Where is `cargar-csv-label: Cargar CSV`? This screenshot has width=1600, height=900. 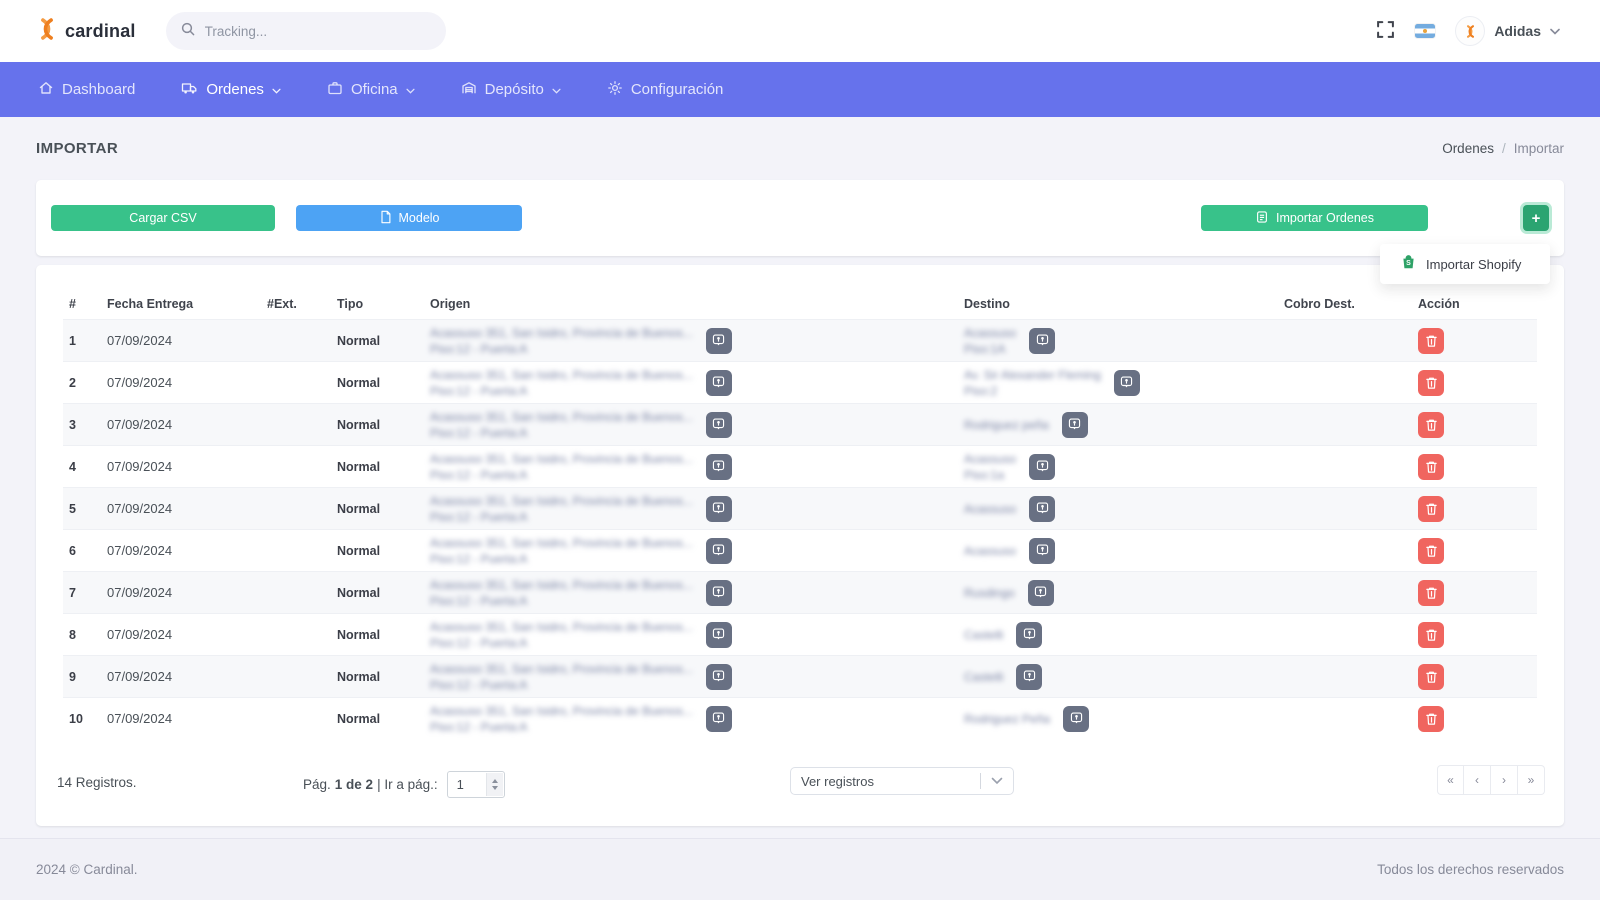 cargar-csv-label: Cargar CSV is located at coordinates (163, 218).